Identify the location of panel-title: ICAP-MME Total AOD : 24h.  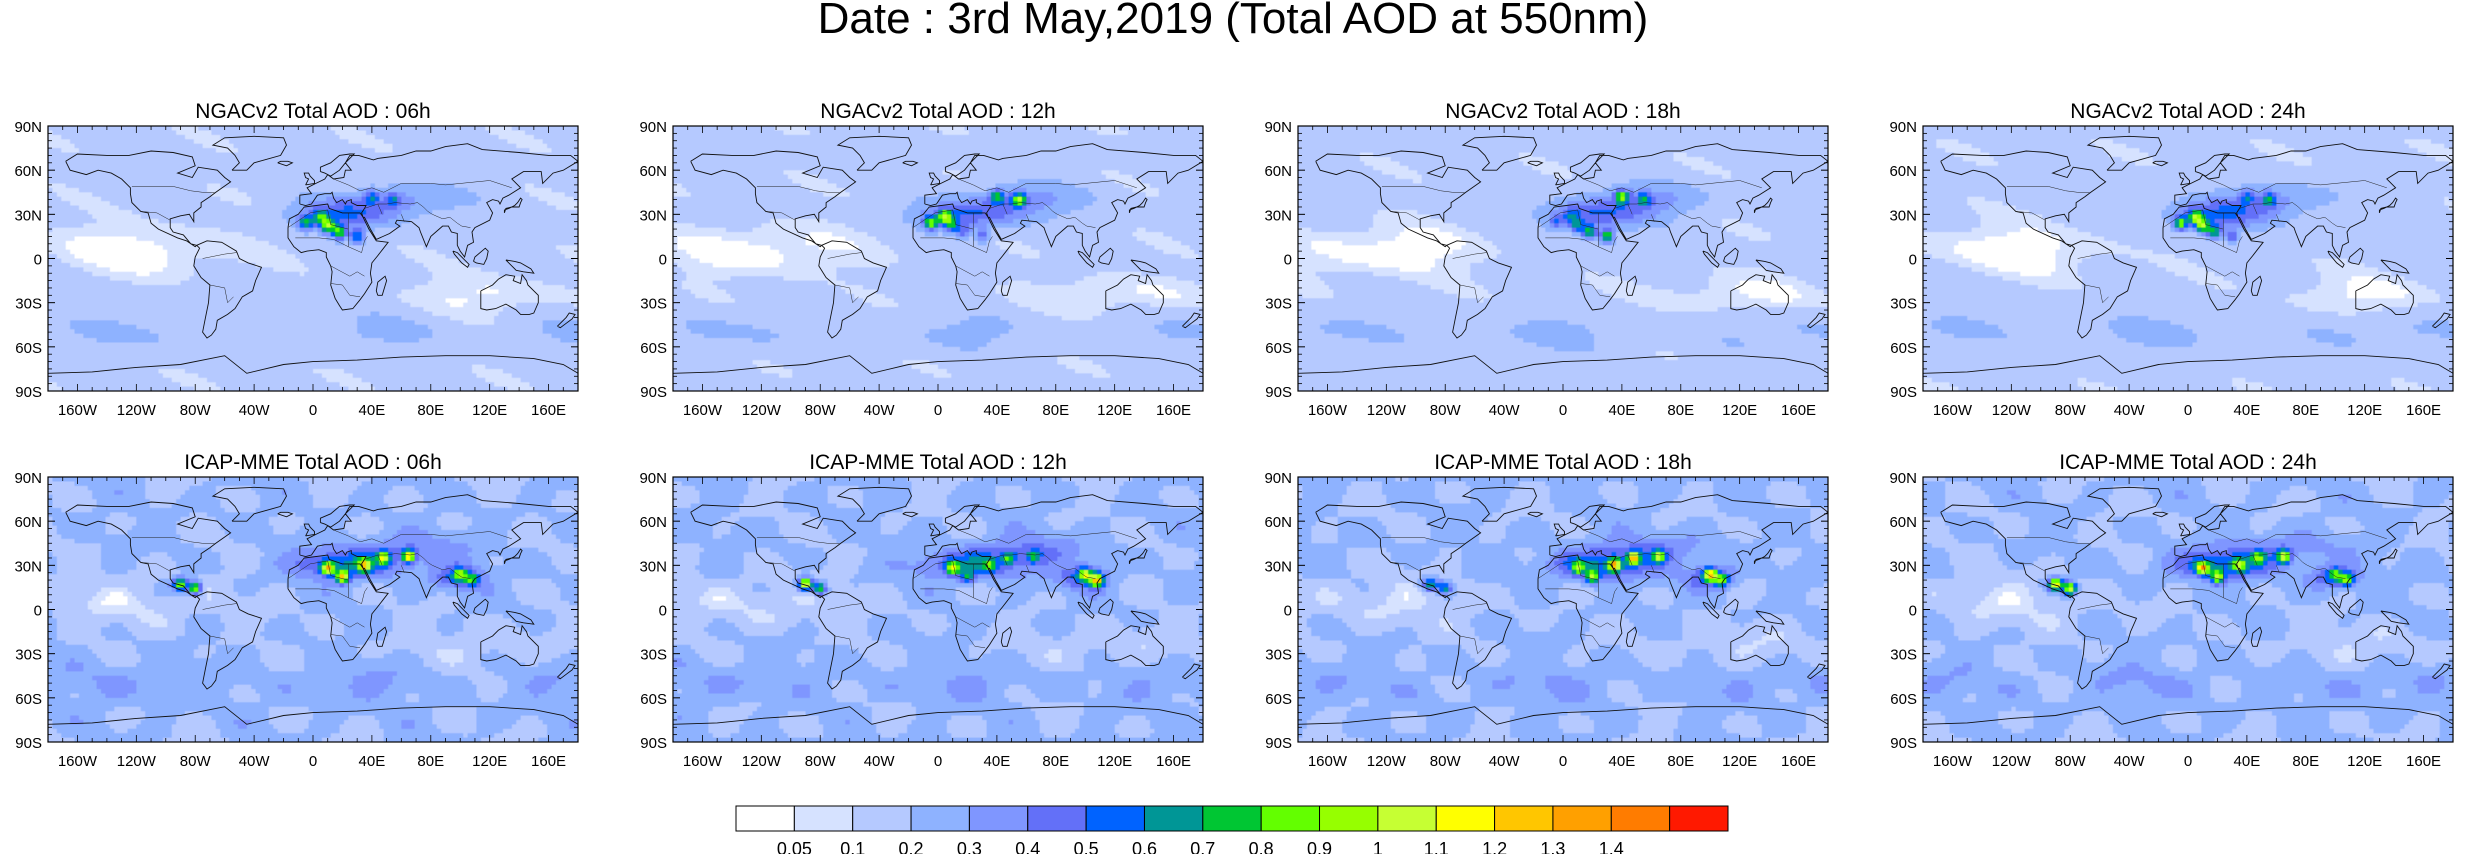
(2188, 462).